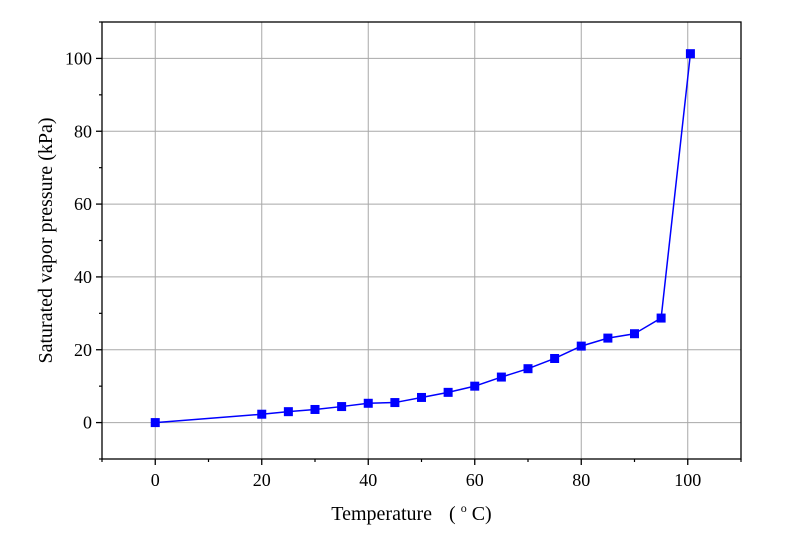 This screenshot has height=533, width=800. What do you see at coordinates (368, 480) in the screenshot?
I see `x-tick-label: 40` at bounding box center [368, 480].